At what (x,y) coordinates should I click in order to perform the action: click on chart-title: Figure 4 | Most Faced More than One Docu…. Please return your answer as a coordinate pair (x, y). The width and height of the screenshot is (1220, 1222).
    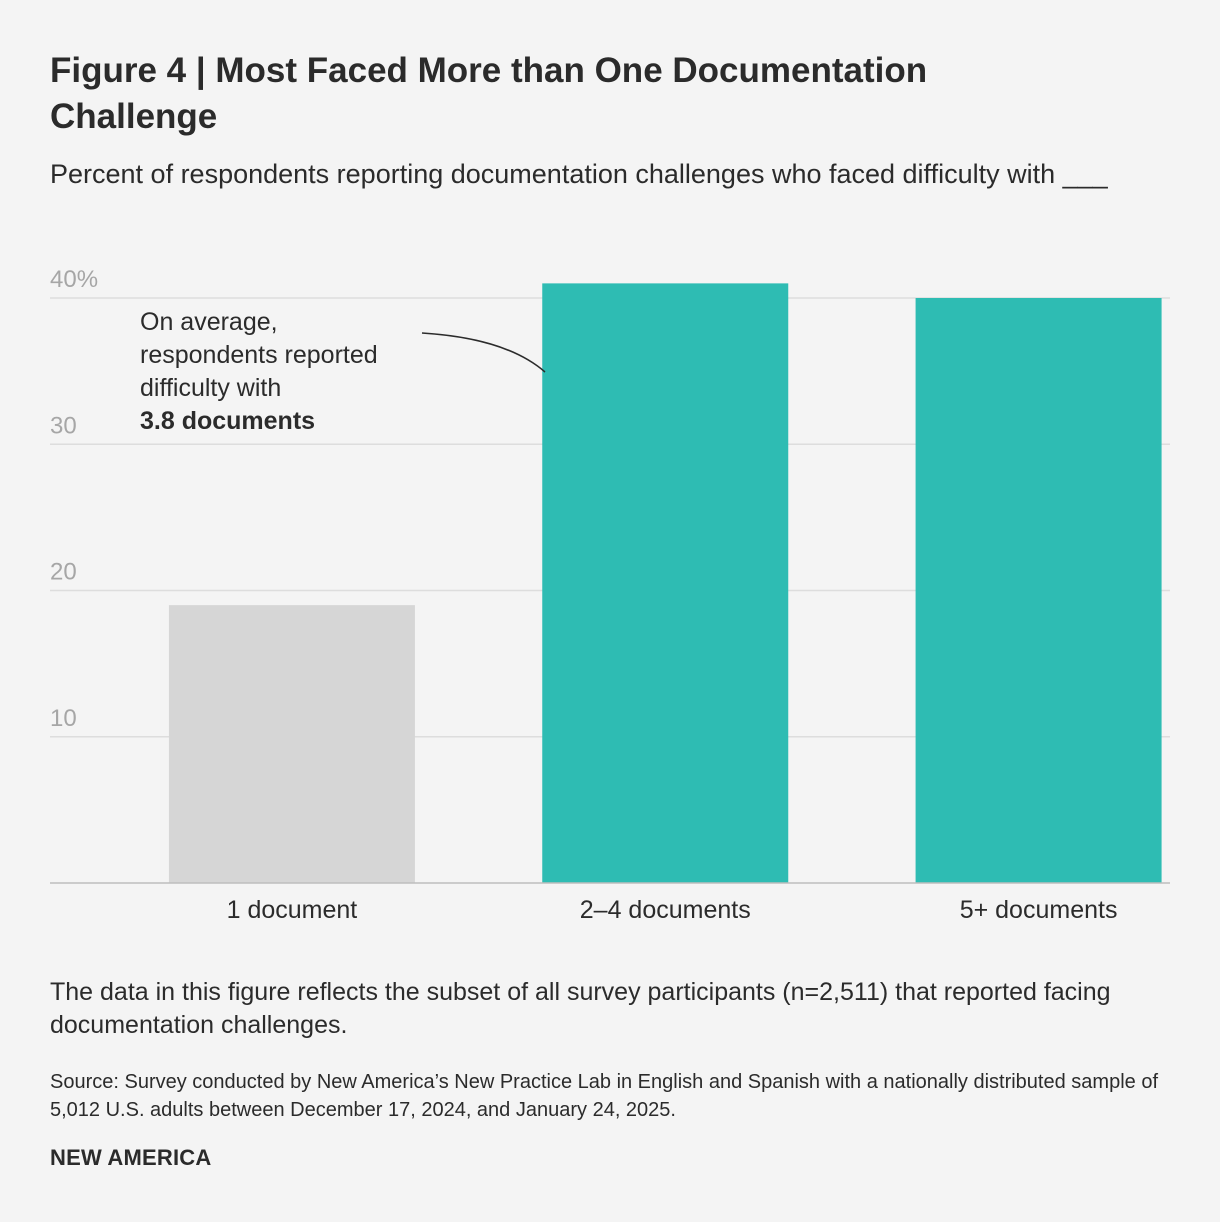
    Looking at the image, I should click on (489, 93).